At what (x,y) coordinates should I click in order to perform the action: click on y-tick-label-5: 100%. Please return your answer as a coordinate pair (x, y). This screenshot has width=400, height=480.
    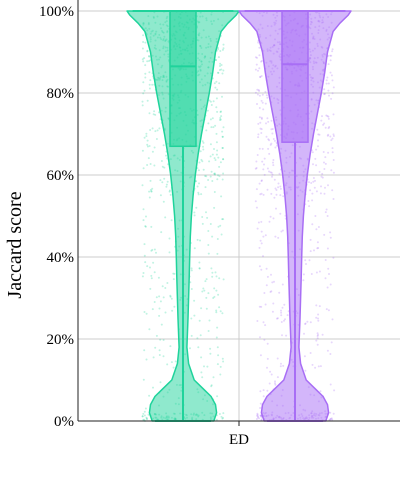
    Looking at the image, I should click on (56, 12).